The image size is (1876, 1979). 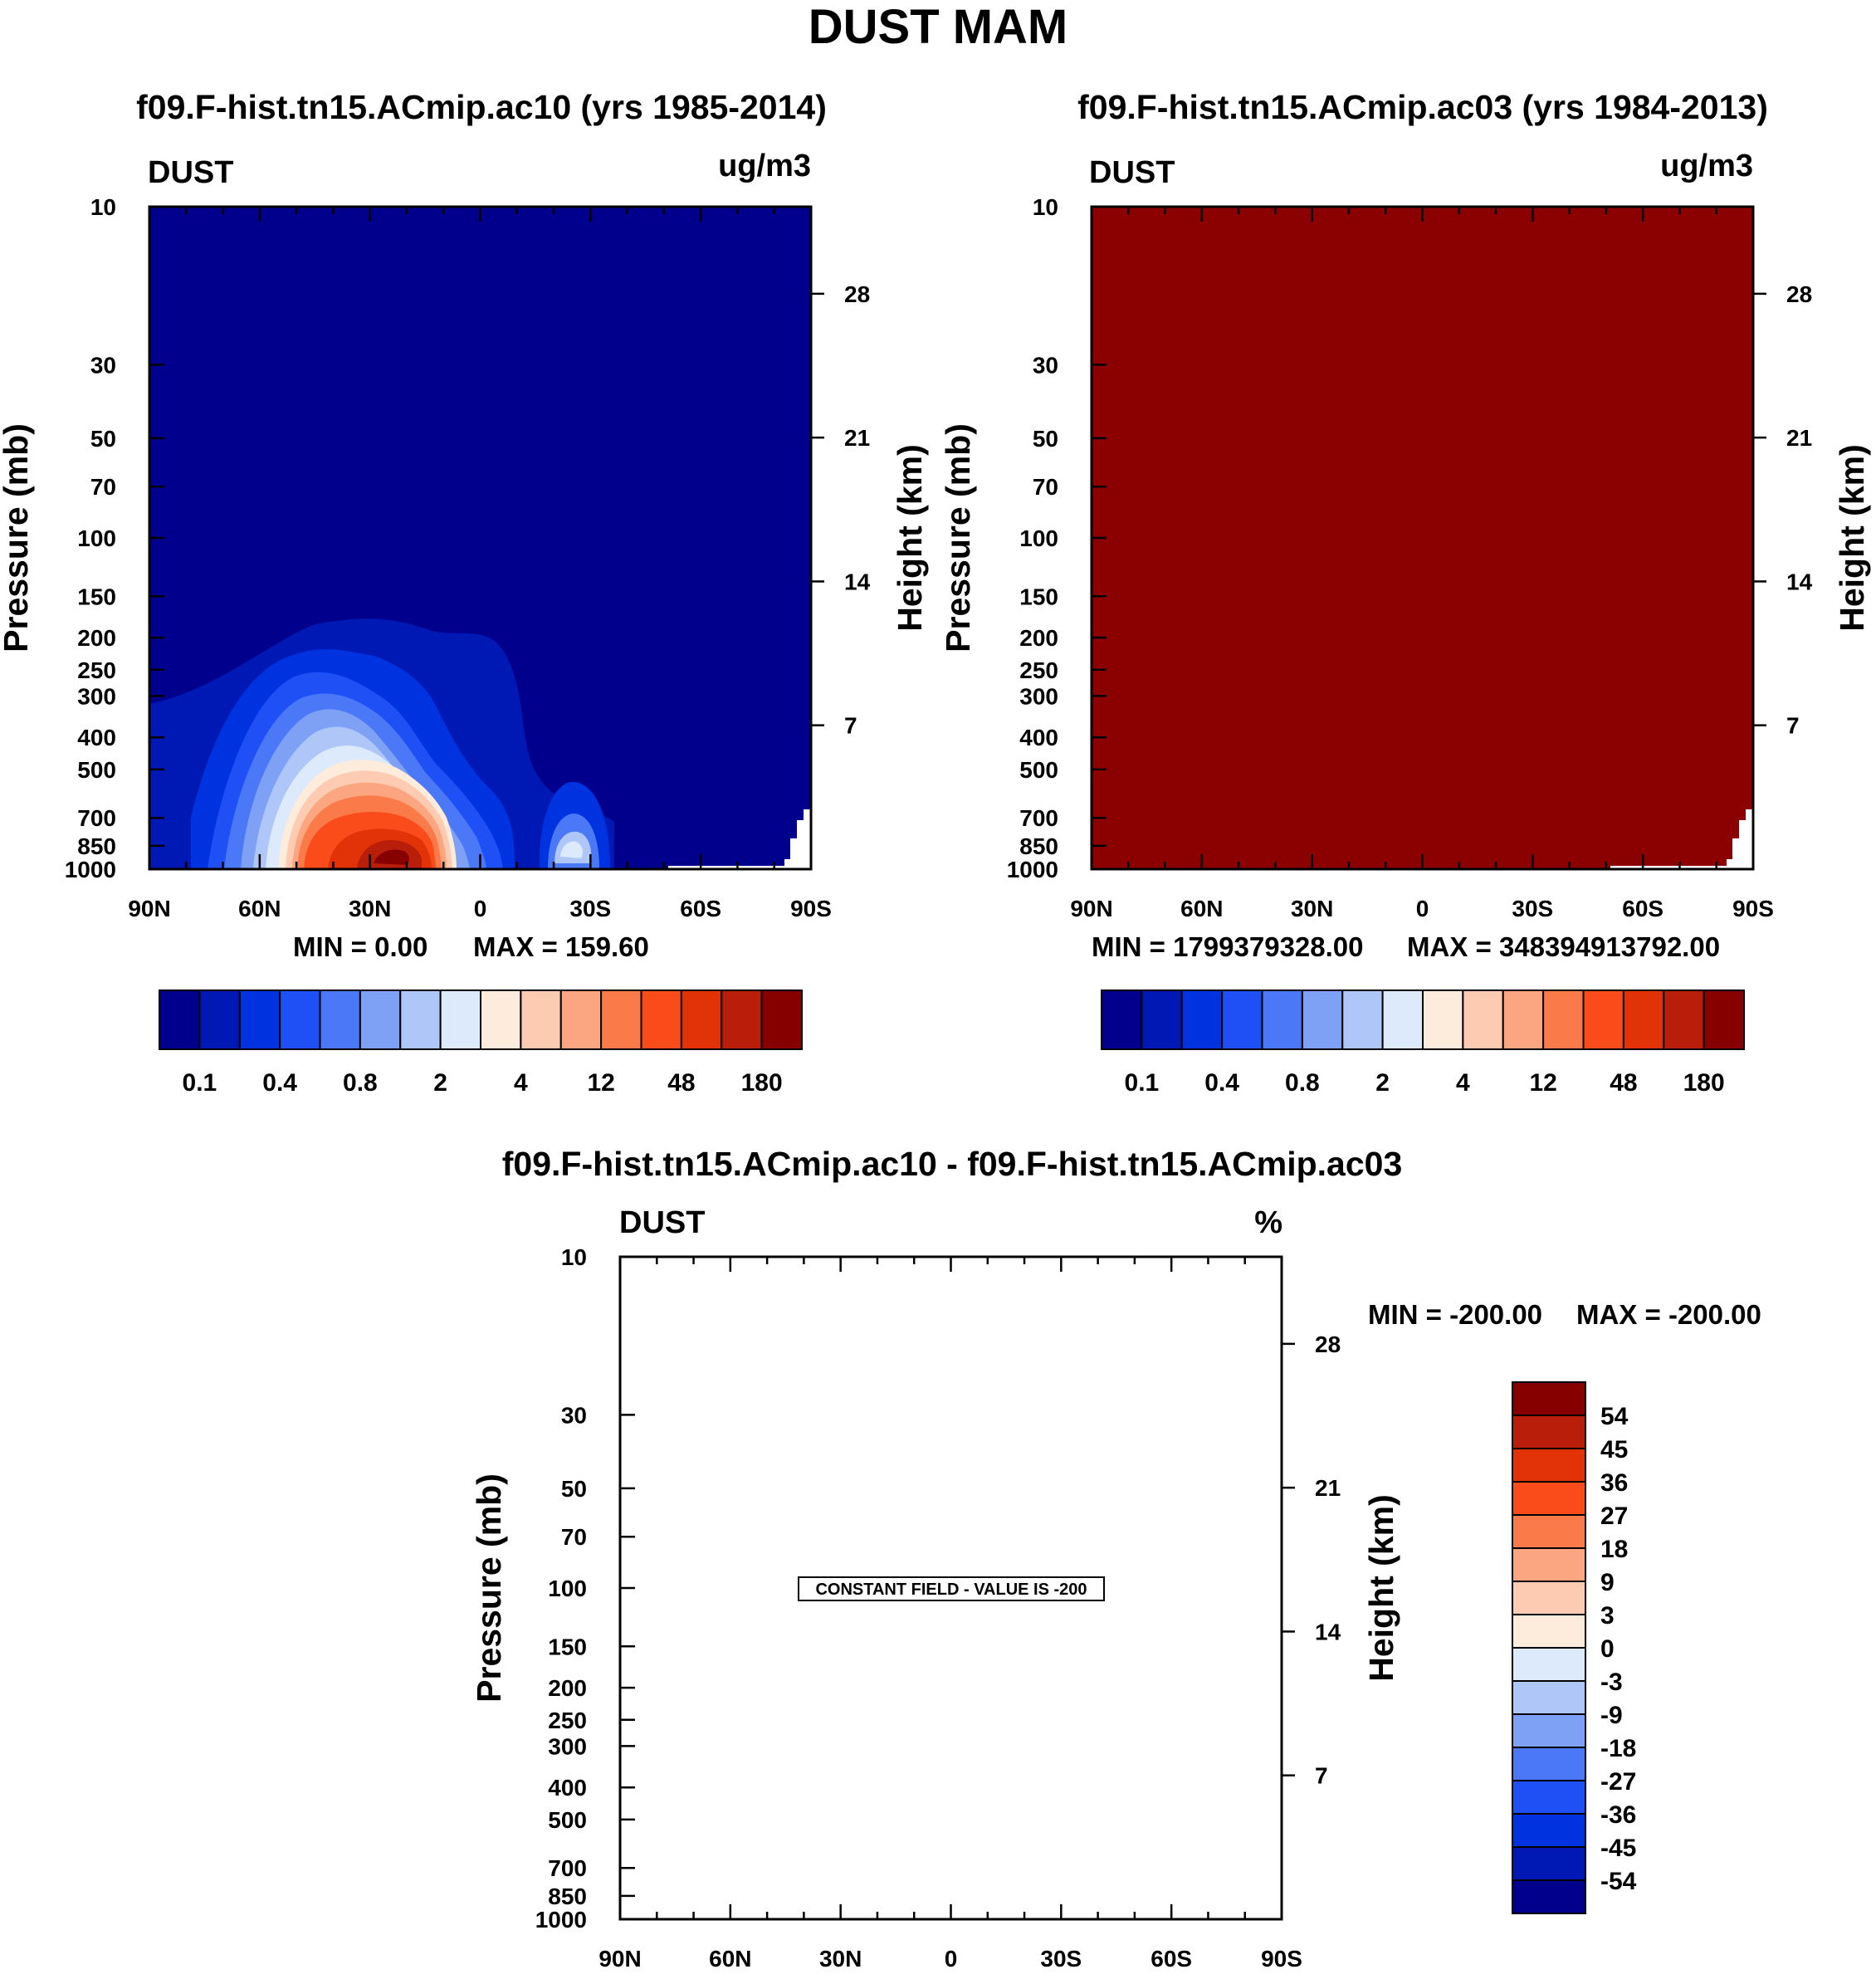 What do you see at coordinates (1706, 166) in the screenshot?
I see `panel-2-right-string: ug/m3` at bounding box center [1706, 166].